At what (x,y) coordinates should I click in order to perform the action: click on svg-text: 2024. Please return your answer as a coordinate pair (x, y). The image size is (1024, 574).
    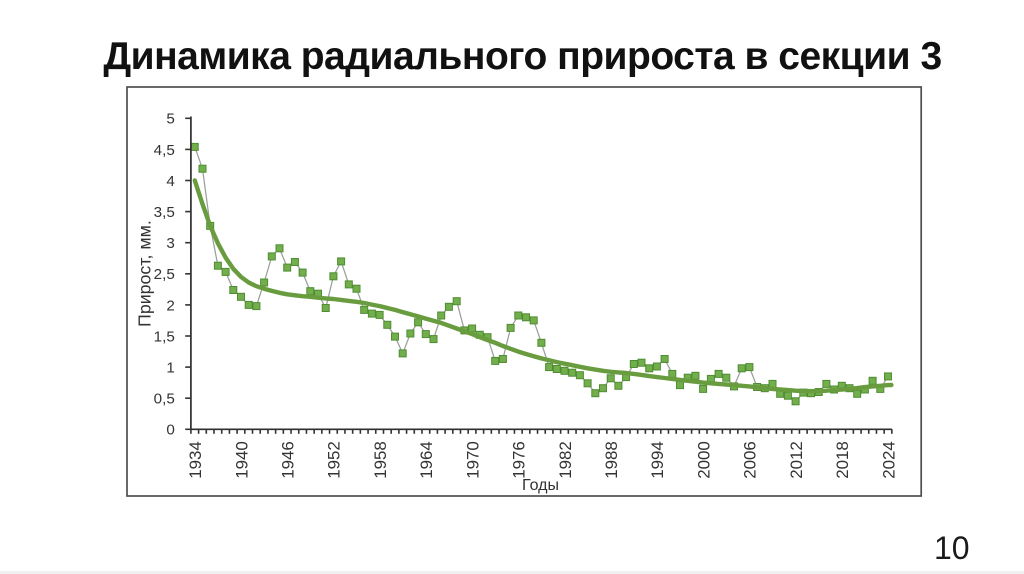
    Looking at the image, I should click on (888, 460).